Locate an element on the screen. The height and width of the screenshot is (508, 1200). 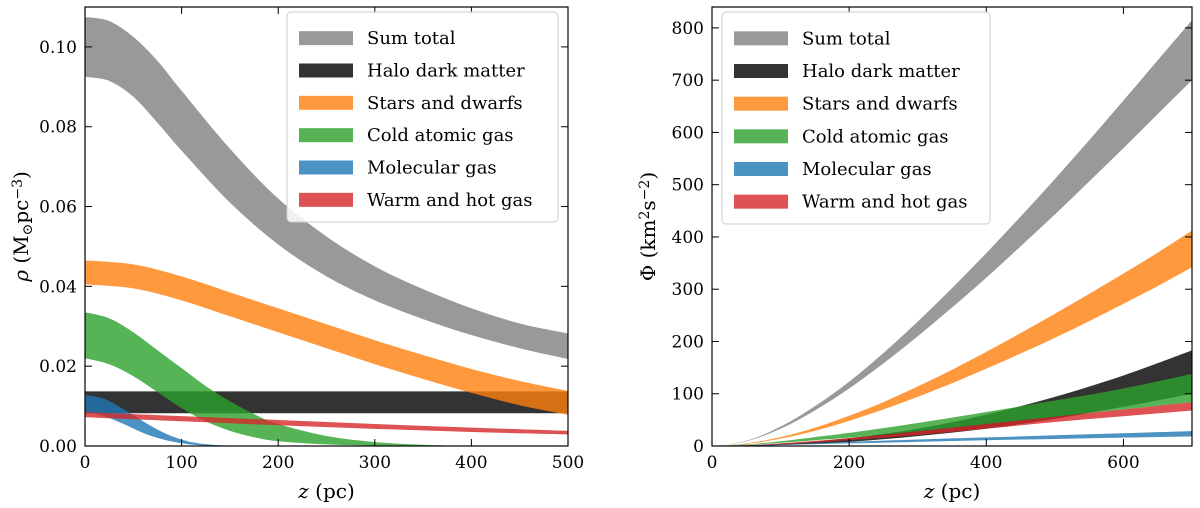
y-tick-label: 0.04 is located at coordinates (58, 287).